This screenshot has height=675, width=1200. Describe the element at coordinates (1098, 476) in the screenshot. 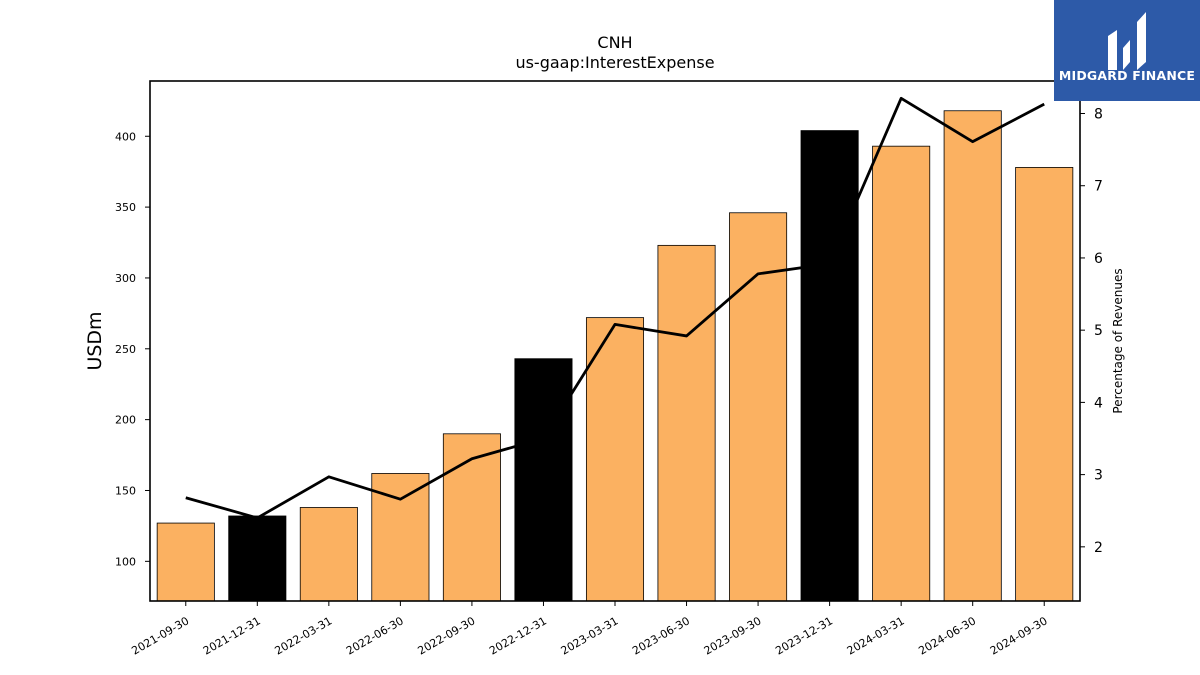

I see `y2-tick-label: 3` at that location.